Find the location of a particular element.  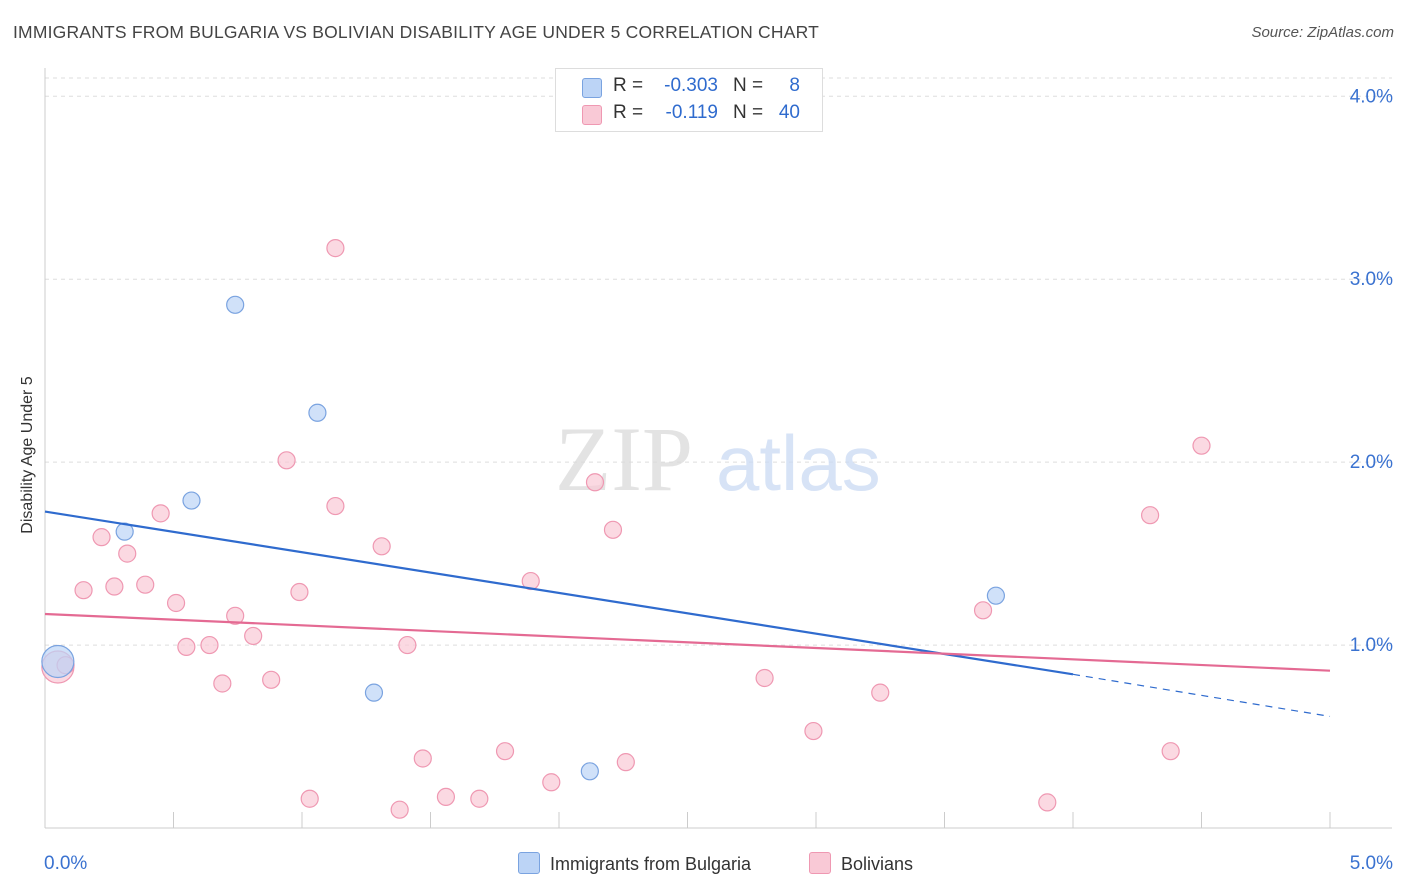

x-tick-label: 5.0% is located at coordinates (1371, 863).